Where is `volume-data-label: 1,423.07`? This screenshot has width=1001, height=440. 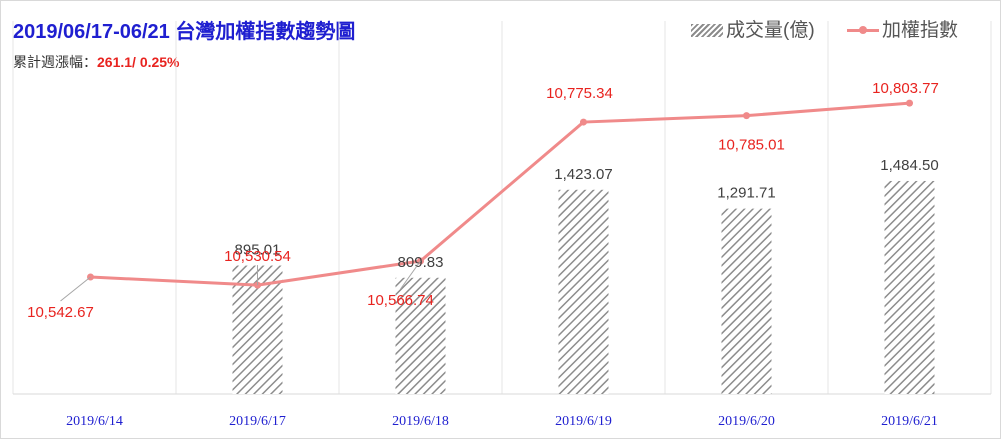 volume-data-label: 1,423.07 is located at coordinates (583, 174).